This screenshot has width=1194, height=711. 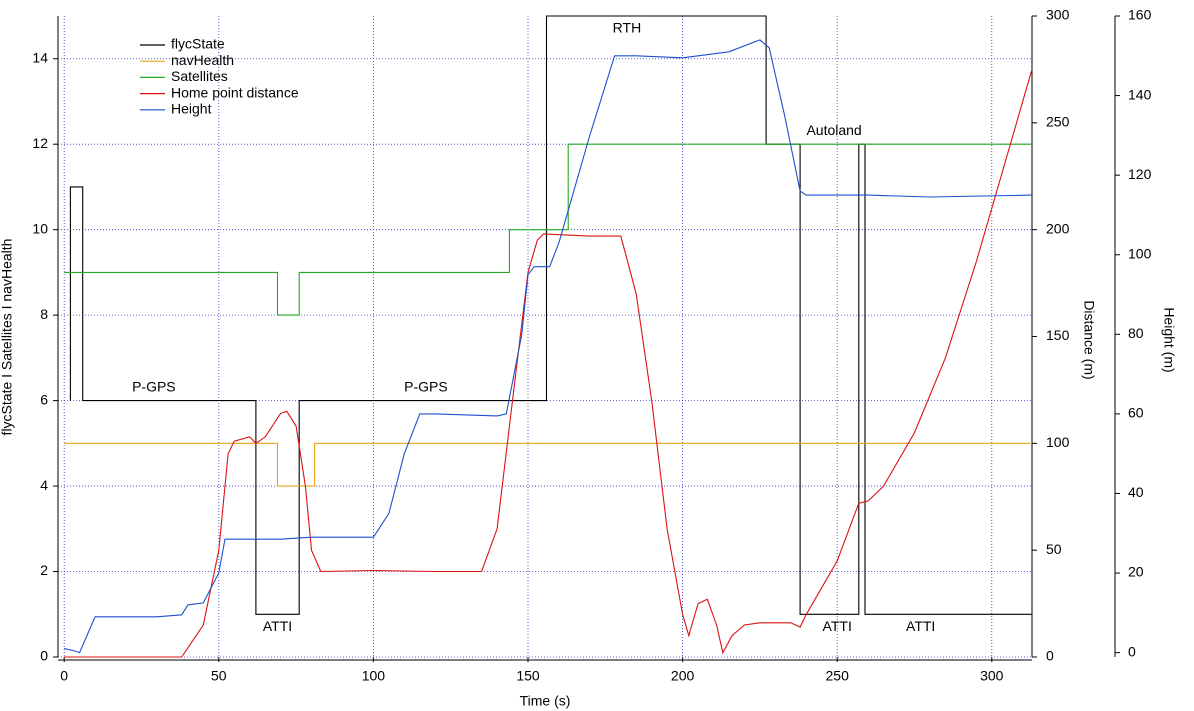 What do you see at coordinates (44, 570) in the screenshot?
I see `y-tick-label: 2` at bounding box center [44, 570].